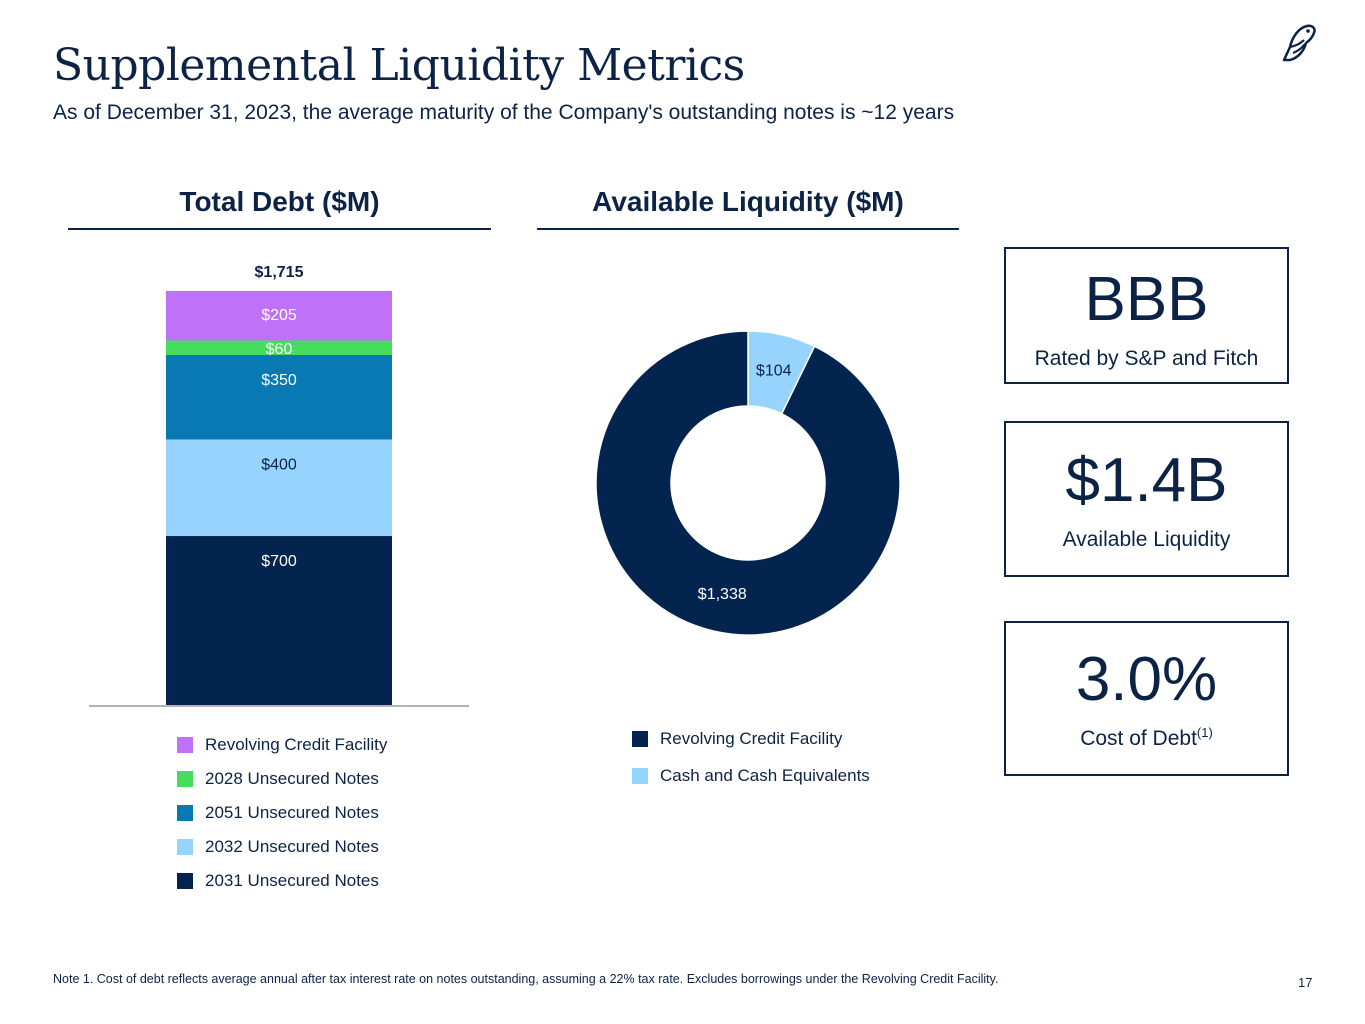 This screenshot has height=1024, width=1365. I want to click on footnote-marker: (1), so click(1204, 732).